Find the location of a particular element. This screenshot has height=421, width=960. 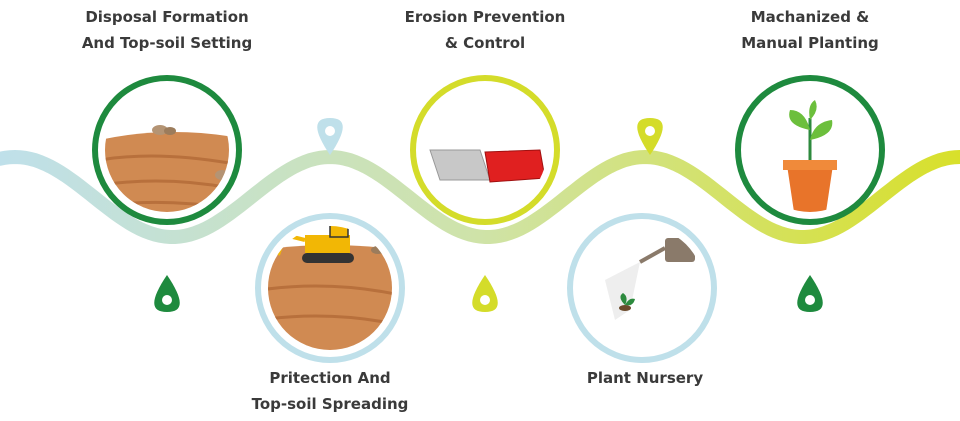

step-label: Machanized & is located at coordinates (810, 17).